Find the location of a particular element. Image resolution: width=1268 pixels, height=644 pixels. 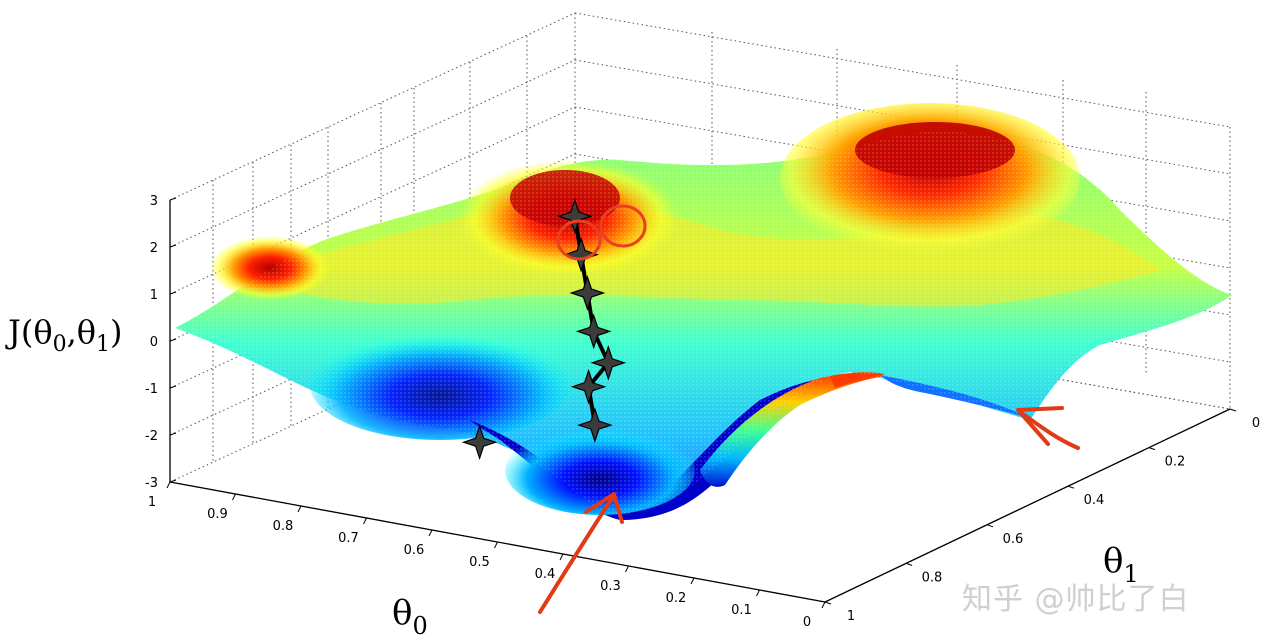

theta0-tick-label: 1 is located at coordinates (152, 502).